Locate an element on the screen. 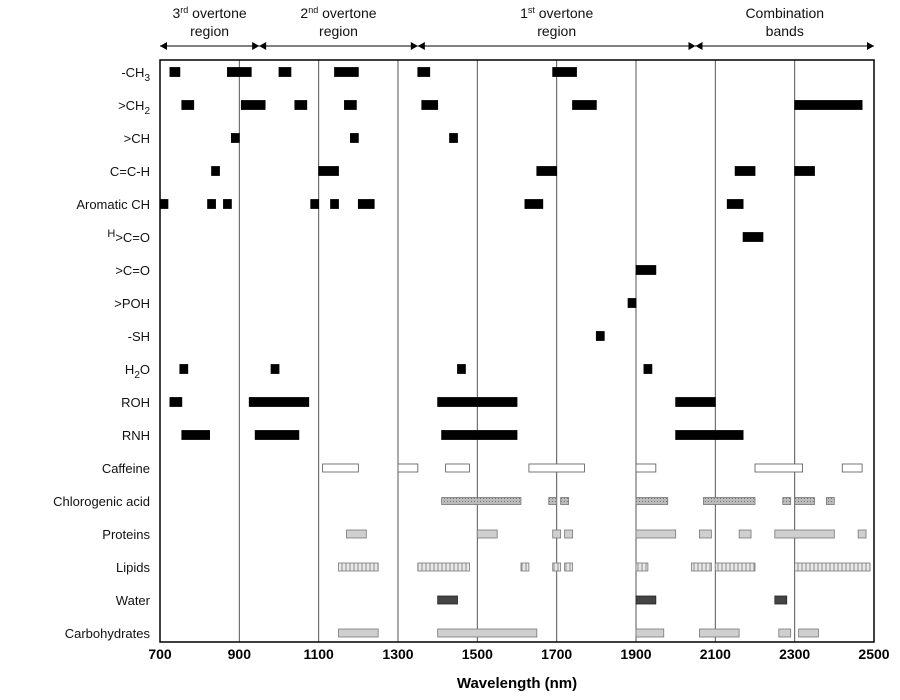  category-label-14: Proteins is located at coordinates (126, 534).